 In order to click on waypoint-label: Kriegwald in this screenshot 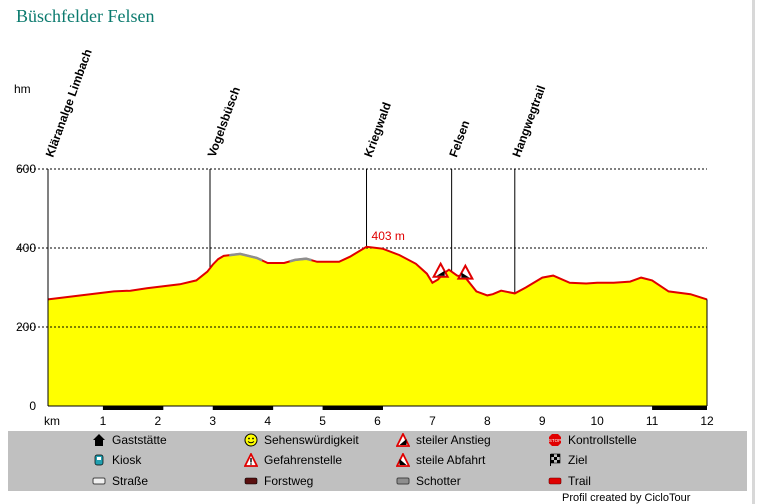, I will do `click(377, 129)`.